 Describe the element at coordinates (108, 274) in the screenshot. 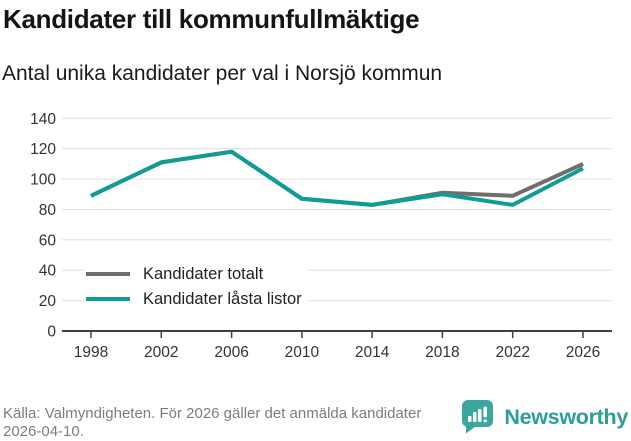

I see `legend-swatch-total` at that location.